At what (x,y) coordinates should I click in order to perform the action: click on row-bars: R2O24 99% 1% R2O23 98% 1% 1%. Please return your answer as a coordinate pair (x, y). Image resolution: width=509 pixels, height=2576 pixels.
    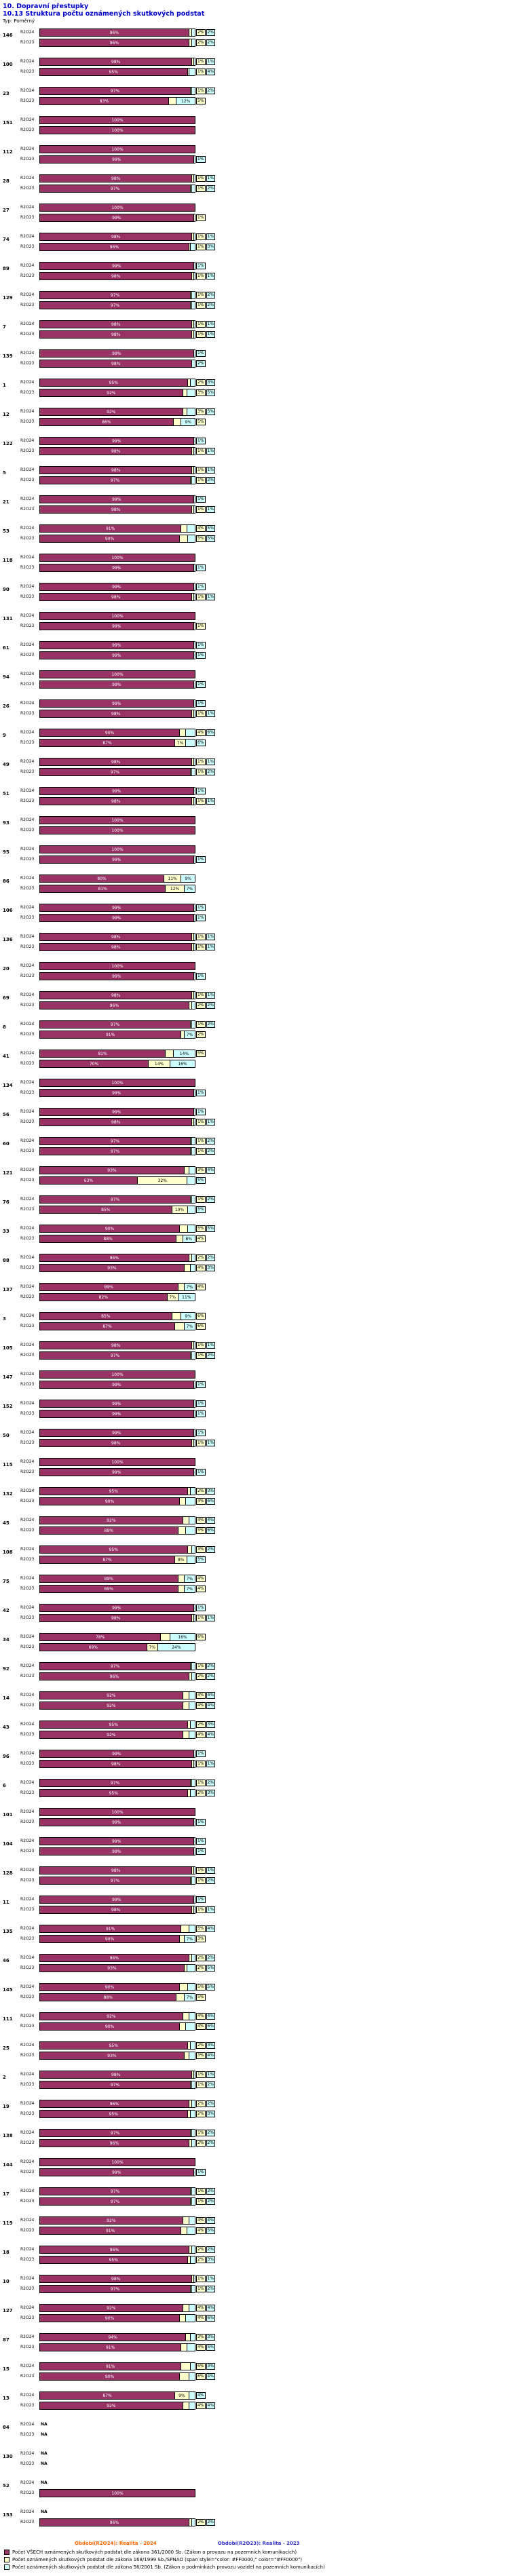
    Looking at the image, I should click on (118, 1117).